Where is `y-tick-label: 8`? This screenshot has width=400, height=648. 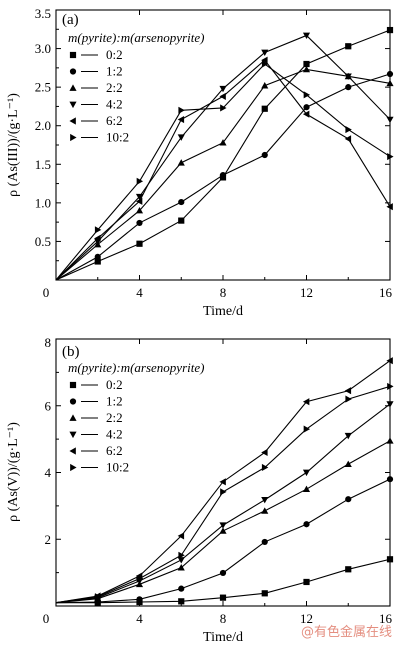 y-tick-label: 8 is located at coordinates (48, 342).